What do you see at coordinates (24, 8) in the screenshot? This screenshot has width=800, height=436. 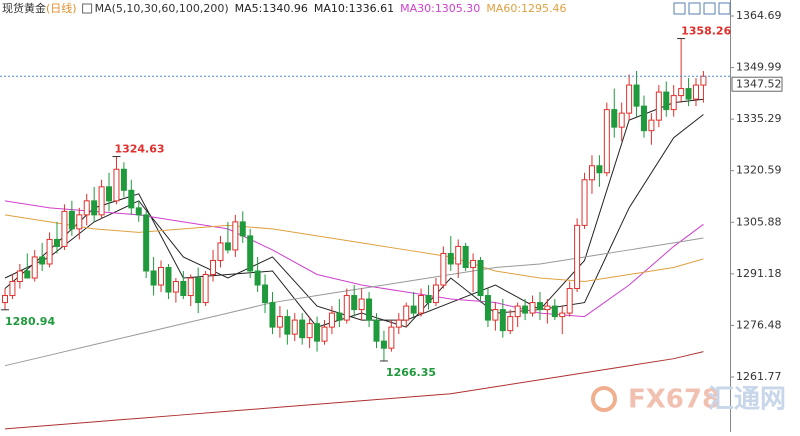 I see `header-text: 现货黄金` at bounding box center [24, 8].